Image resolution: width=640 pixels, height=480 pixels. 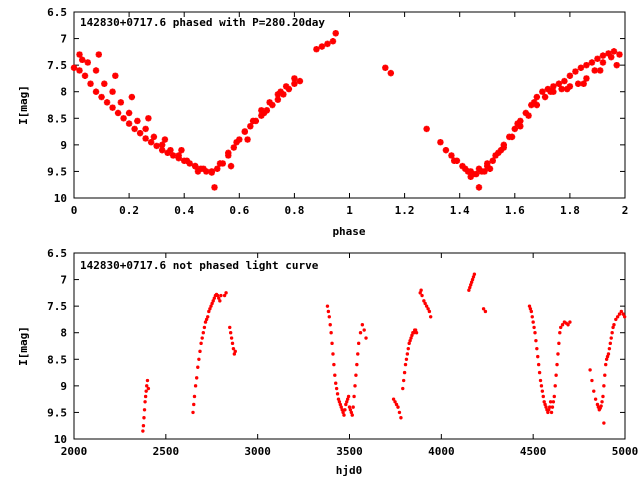 I want to click on x-tick-label: 3500, so click(x=349, y=451).